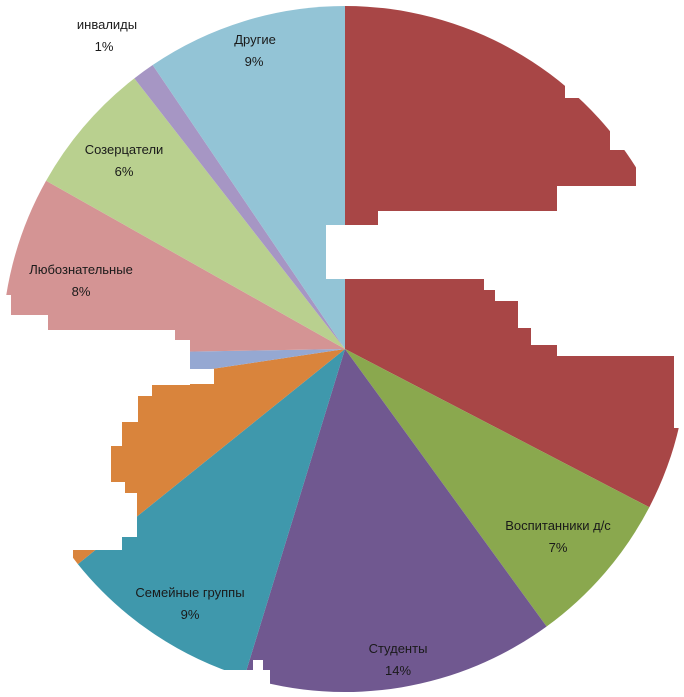 The width and height of the screenshot is (684, 697). What do you see at coordinates (81, 269) in the screenshot?
I see `slice-label-curious: Любознательные` at bounding box center [81, 269].